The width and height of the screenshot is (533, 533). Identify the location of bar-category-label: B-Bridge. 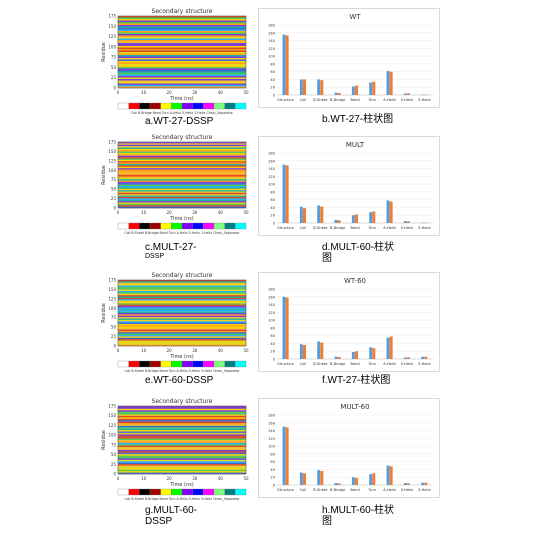
(338, 490).